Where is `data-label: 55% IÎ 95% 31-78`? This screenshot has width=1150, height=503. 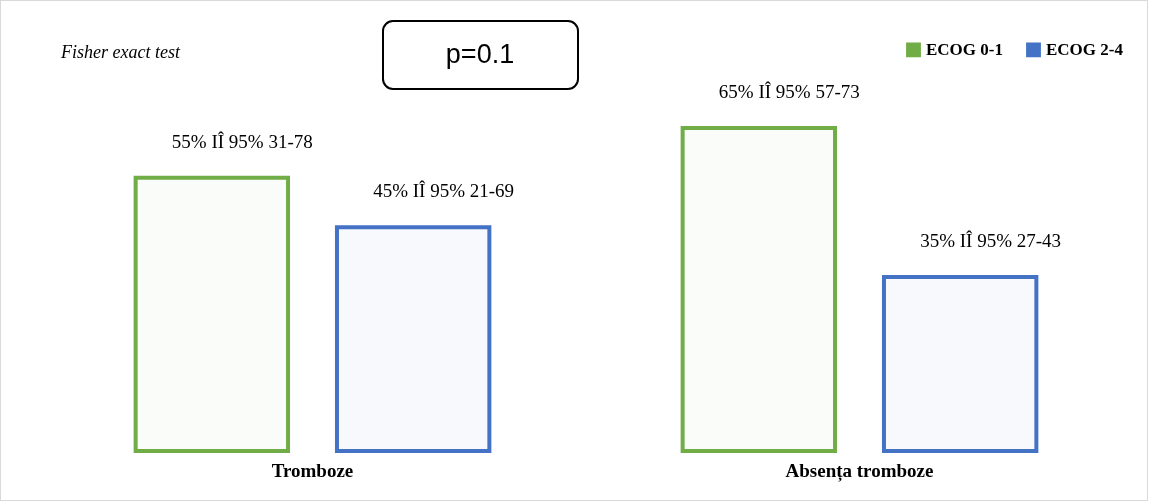 data-label: 55% IÎ 95% 31-78 is located at coordinates (242, 141).